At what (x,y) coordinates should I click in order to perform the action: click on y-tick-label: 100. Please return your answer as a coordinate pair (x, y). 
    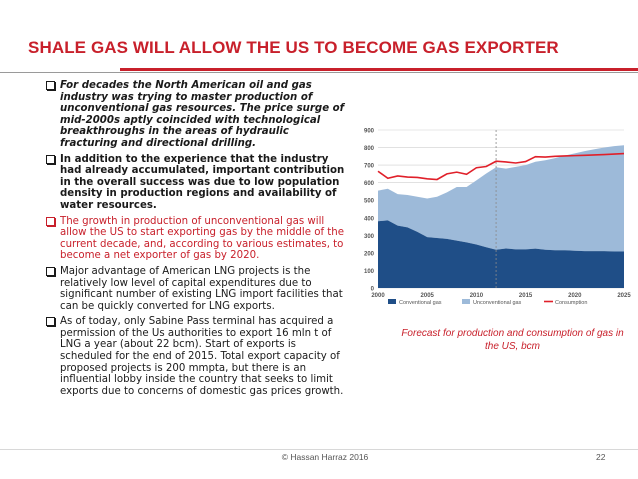
    Looking at the image, I should click on (369, 272).